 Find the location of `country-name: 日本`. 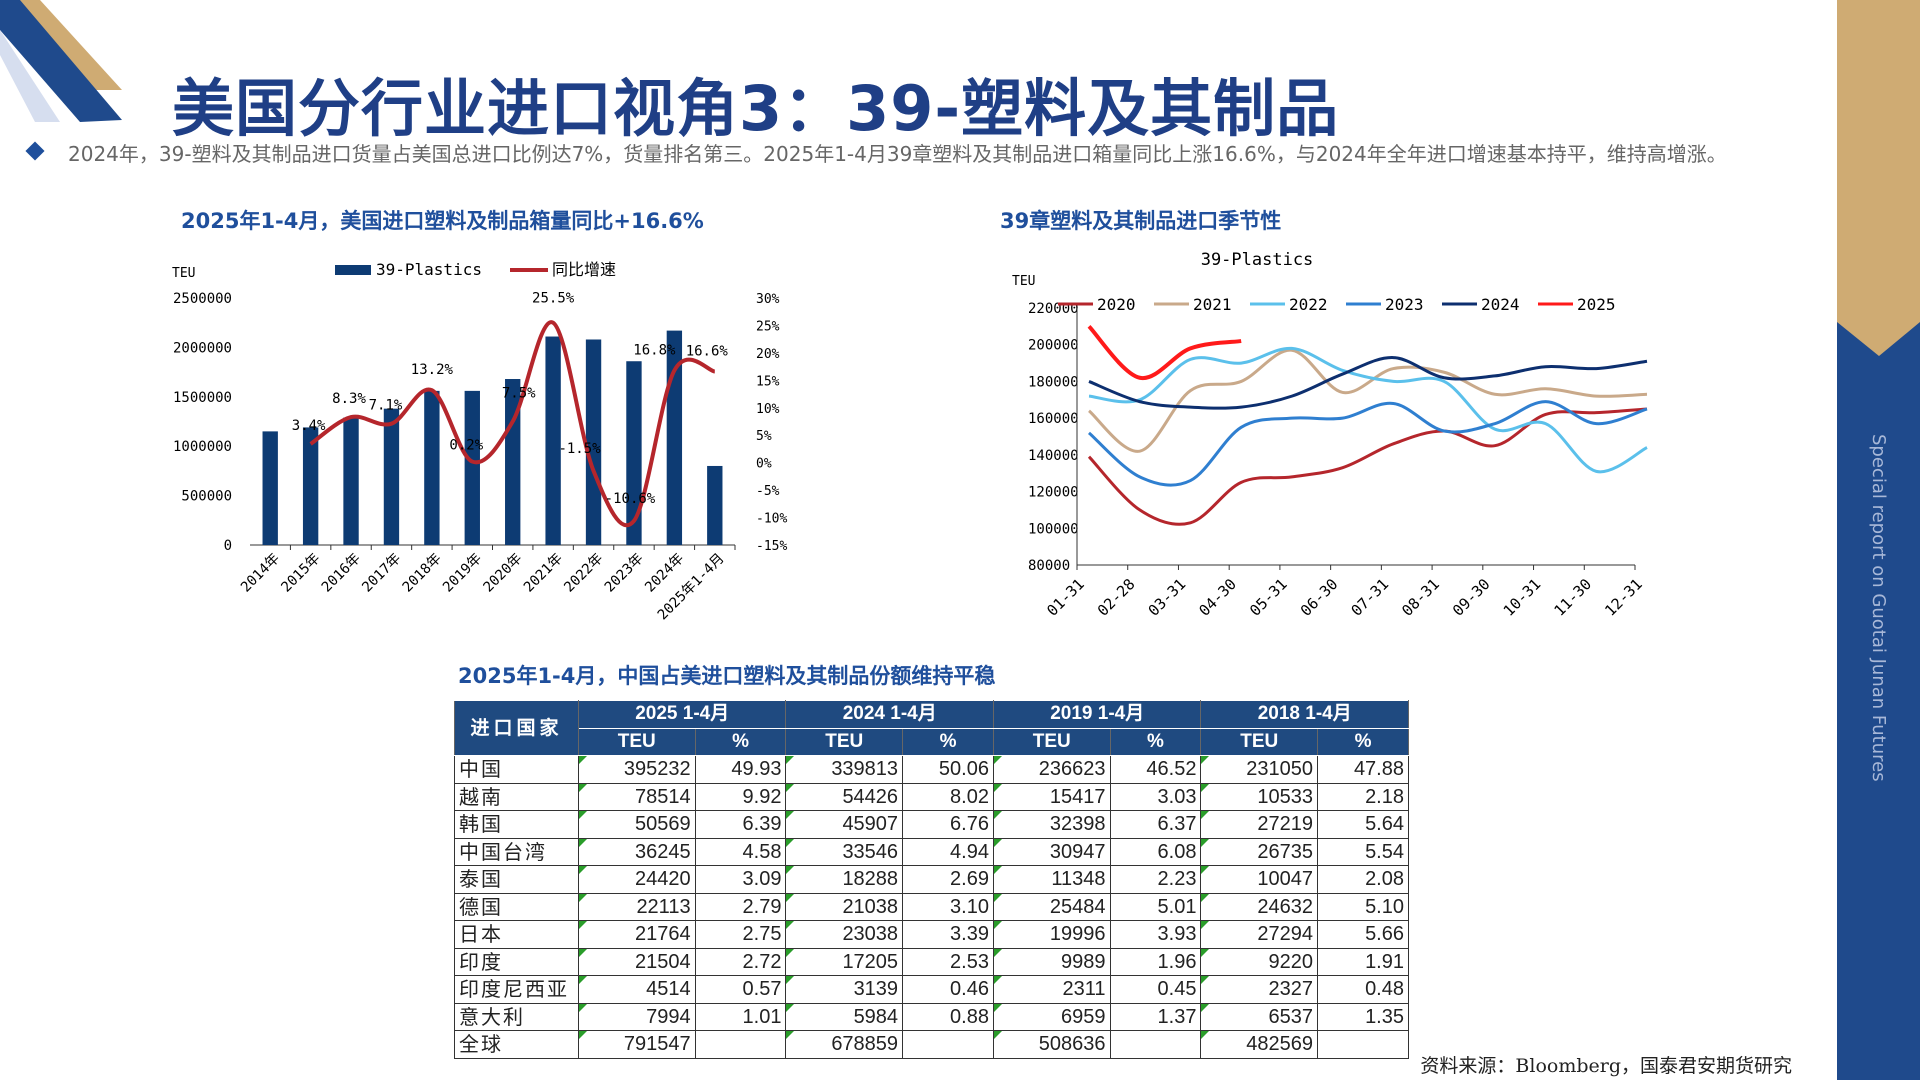

country-name: 日本 is located at coordinates (516, 934).